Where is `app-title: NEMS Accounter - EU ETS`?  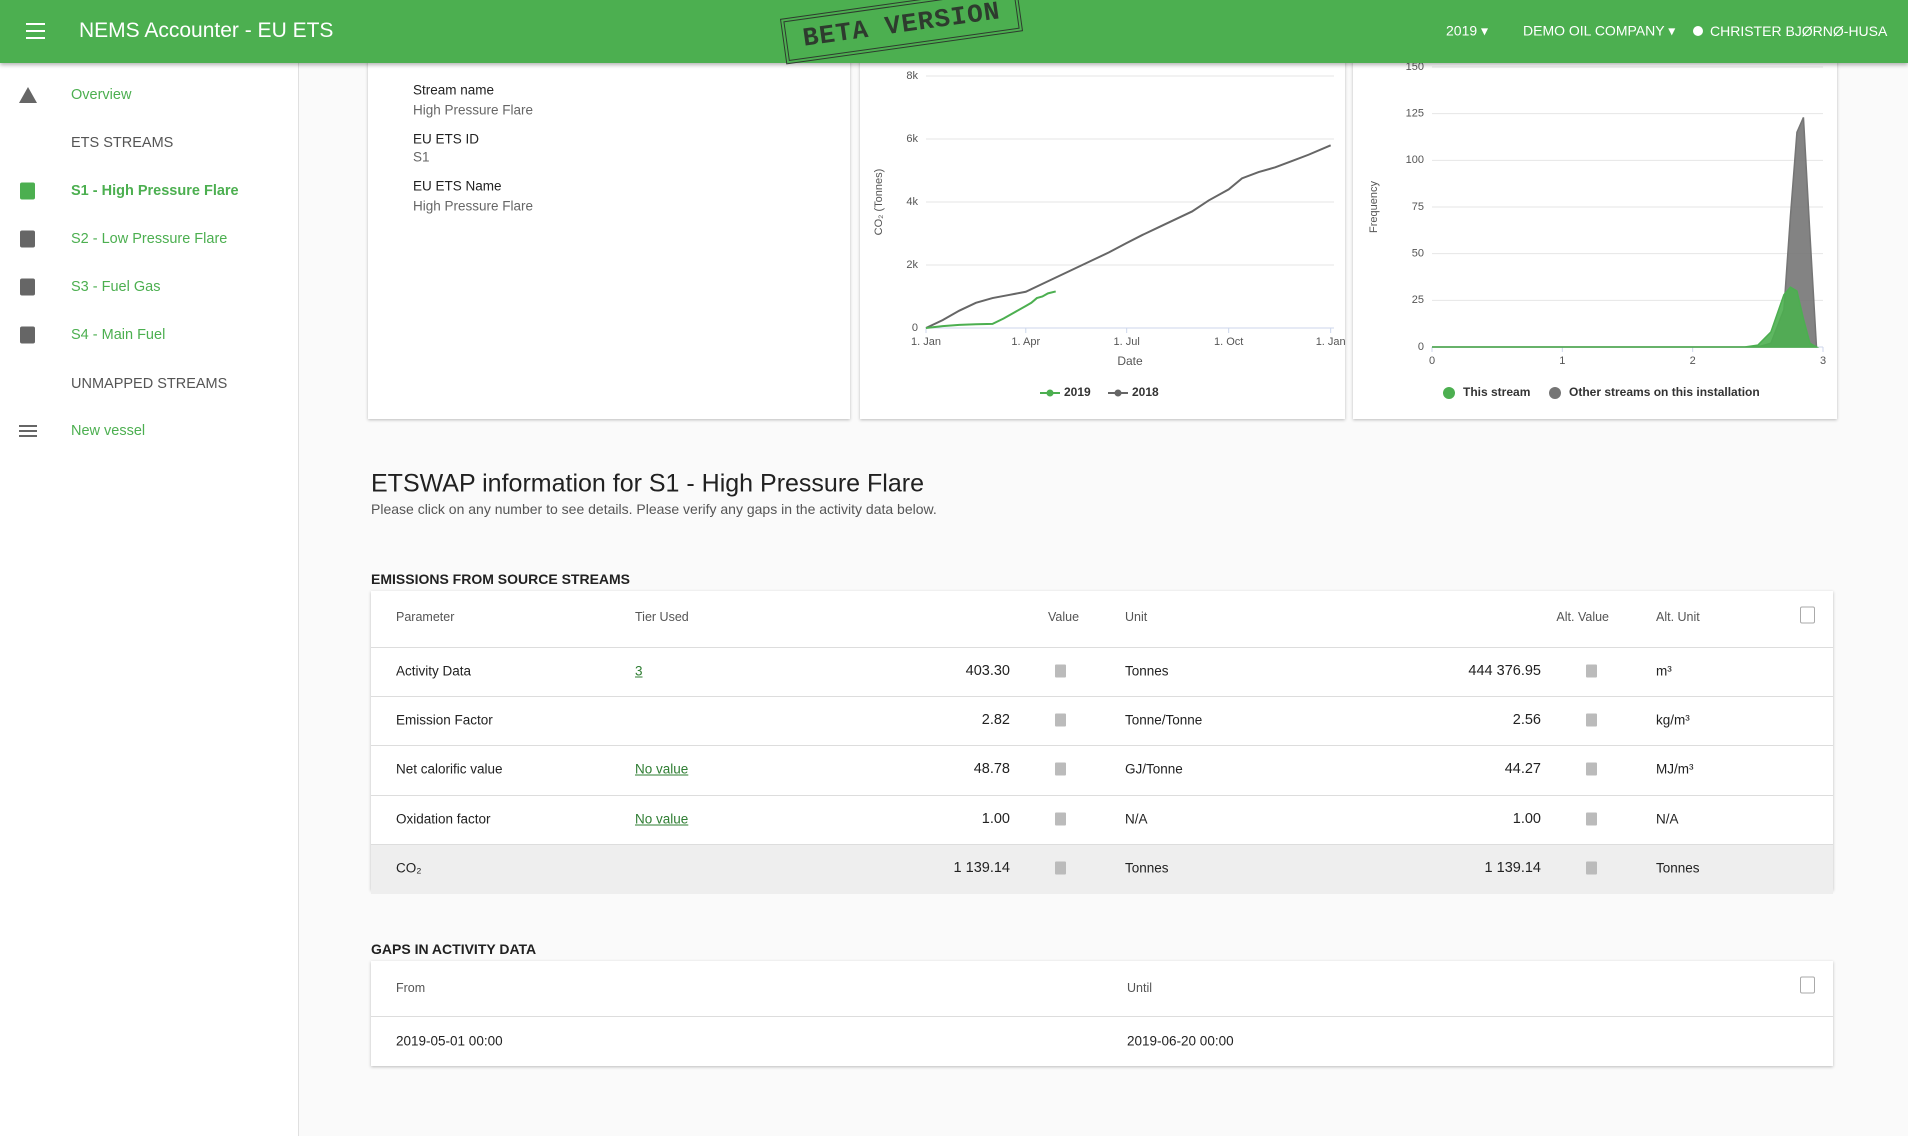 app-title: NEMS Accounter - EU ETS is located at coordinates (206, 30).